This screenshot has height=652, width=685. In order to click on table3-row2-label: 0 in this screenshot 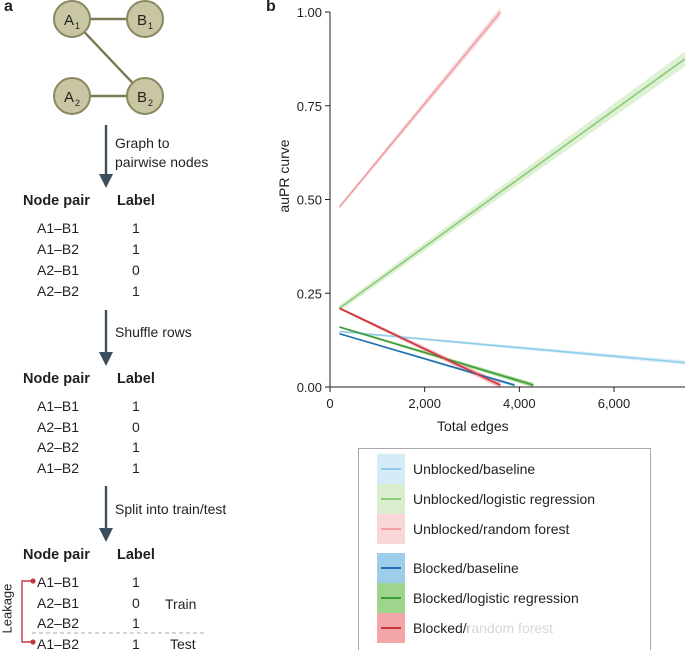, I will do `click(136, 603)`.